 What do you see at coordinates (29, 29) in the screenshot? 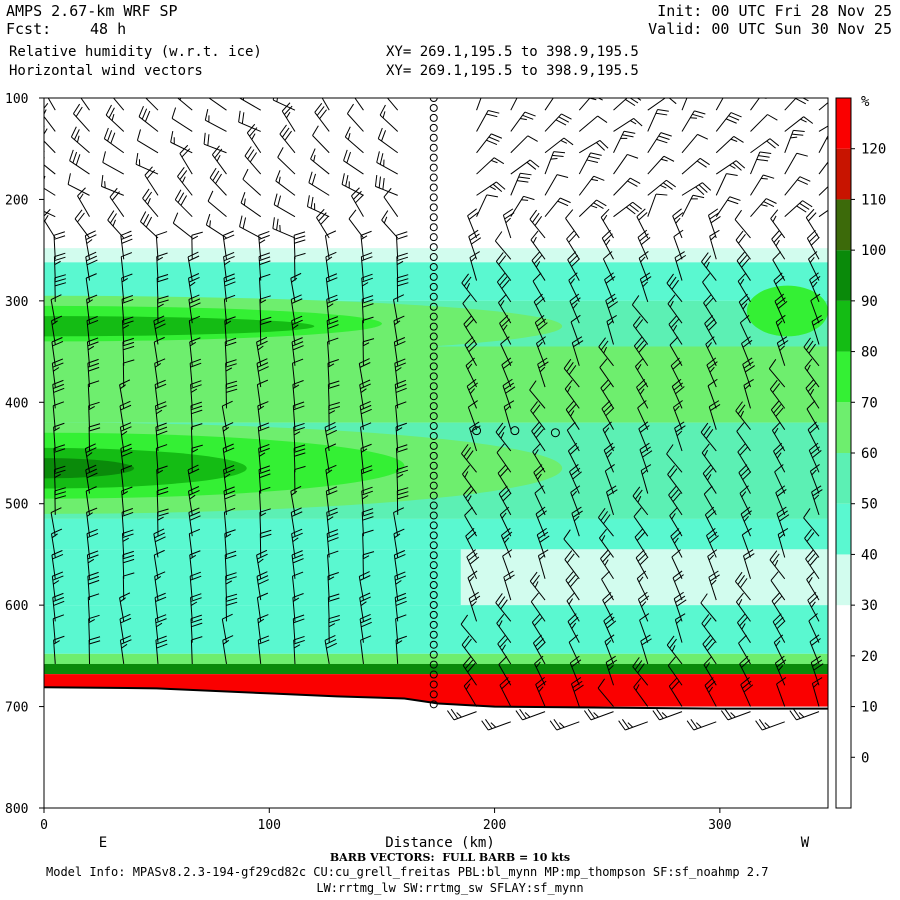
I see `fcst-label: Fcst:` at bounding box center [29, 29].